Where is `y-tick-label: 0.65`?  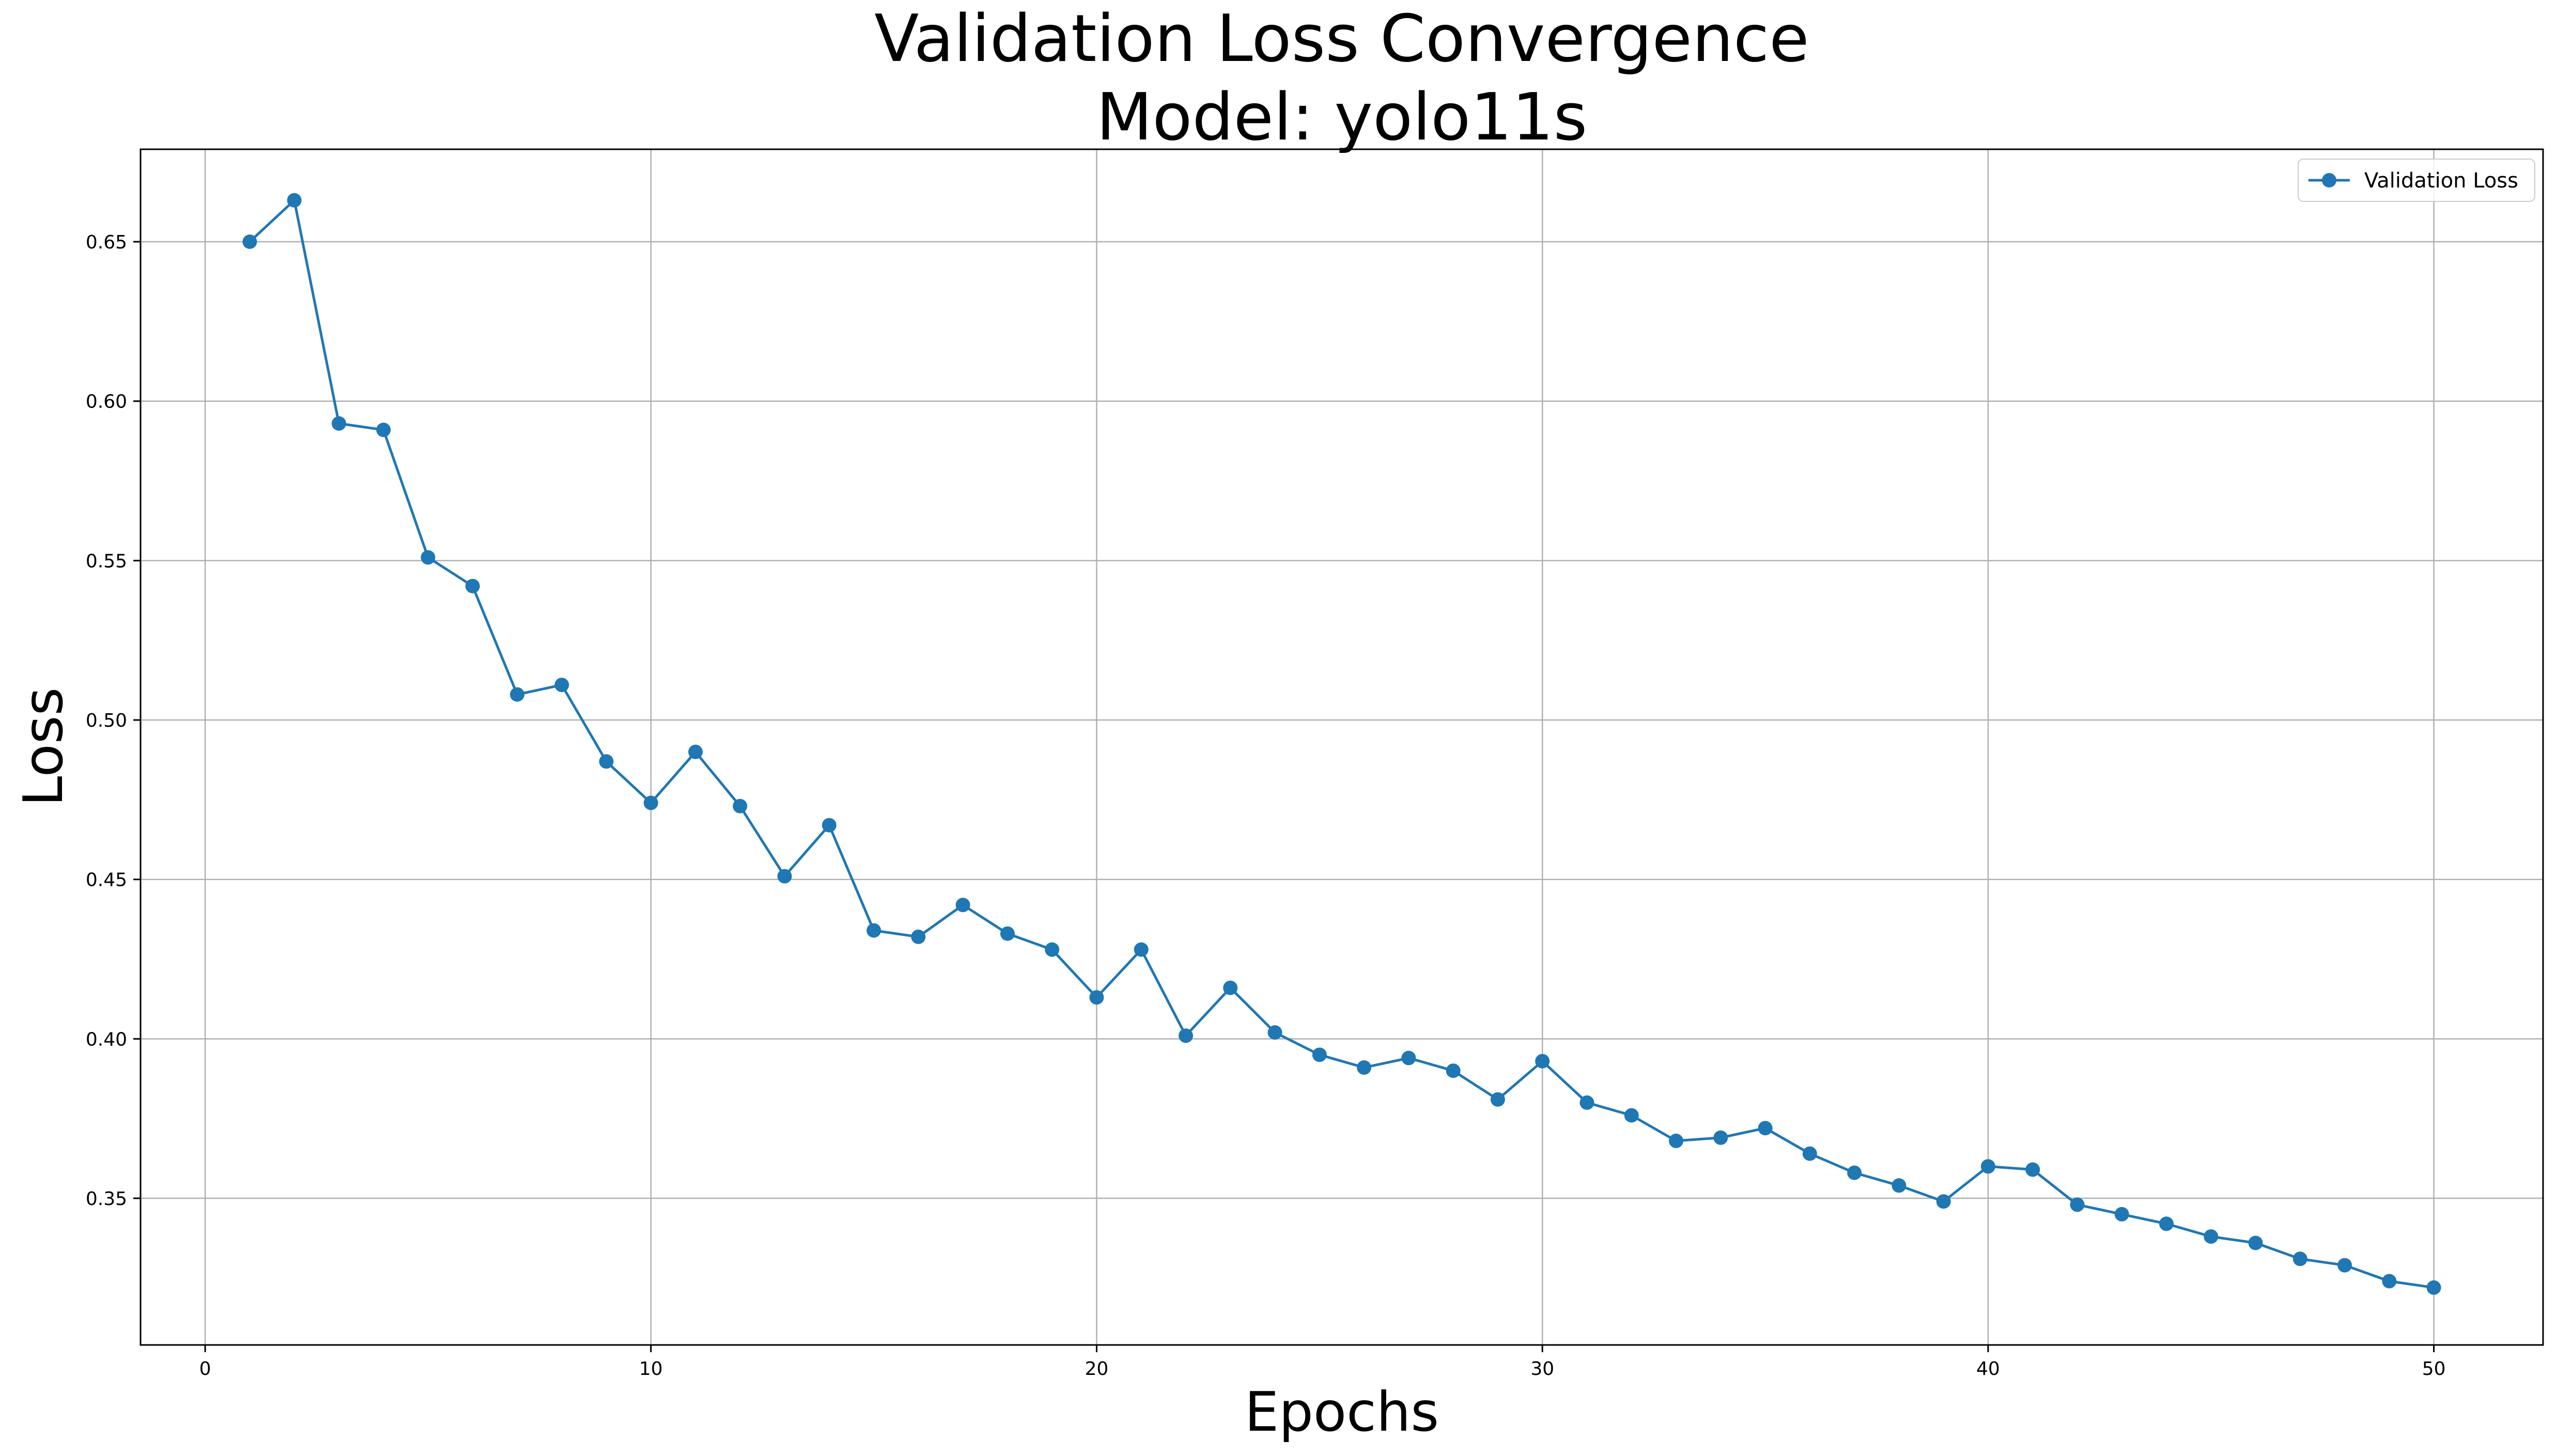 y-tick-label: 0.65 is located at coordinates (106, 242).